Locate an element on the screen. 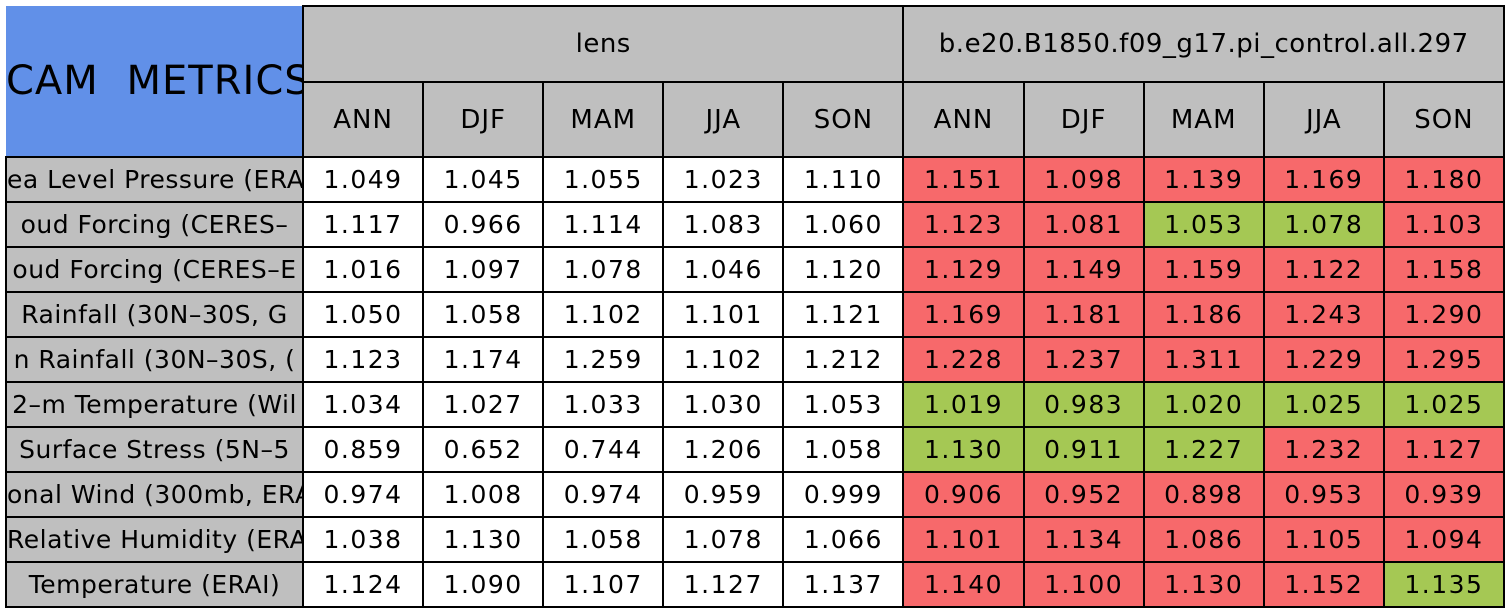 This screenshot has height=611, width=1510. metric-label: oud Forcing (CERES– is located at coordinates (154, 224).